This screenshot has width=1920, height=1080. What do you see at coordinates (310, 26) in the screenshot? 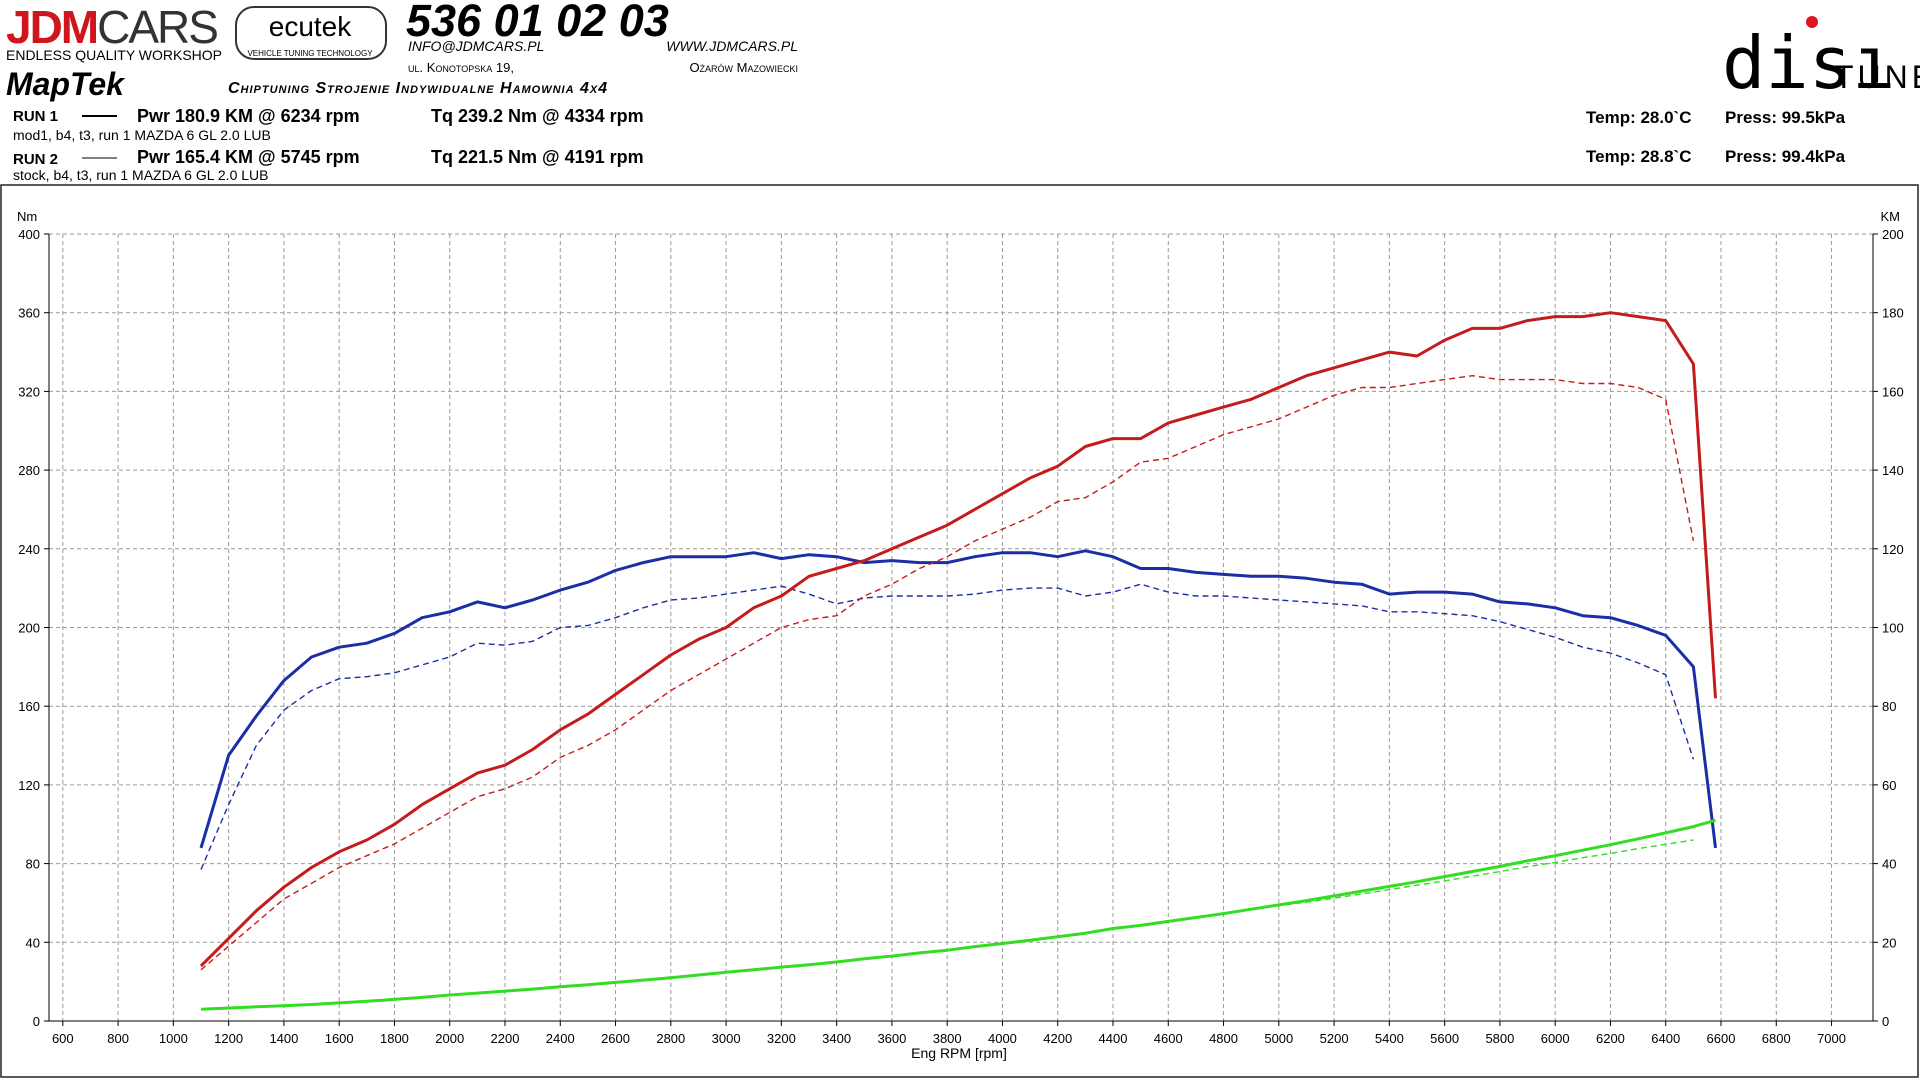
I see `ecutek: ecutek` at bounding box center [310, 26].